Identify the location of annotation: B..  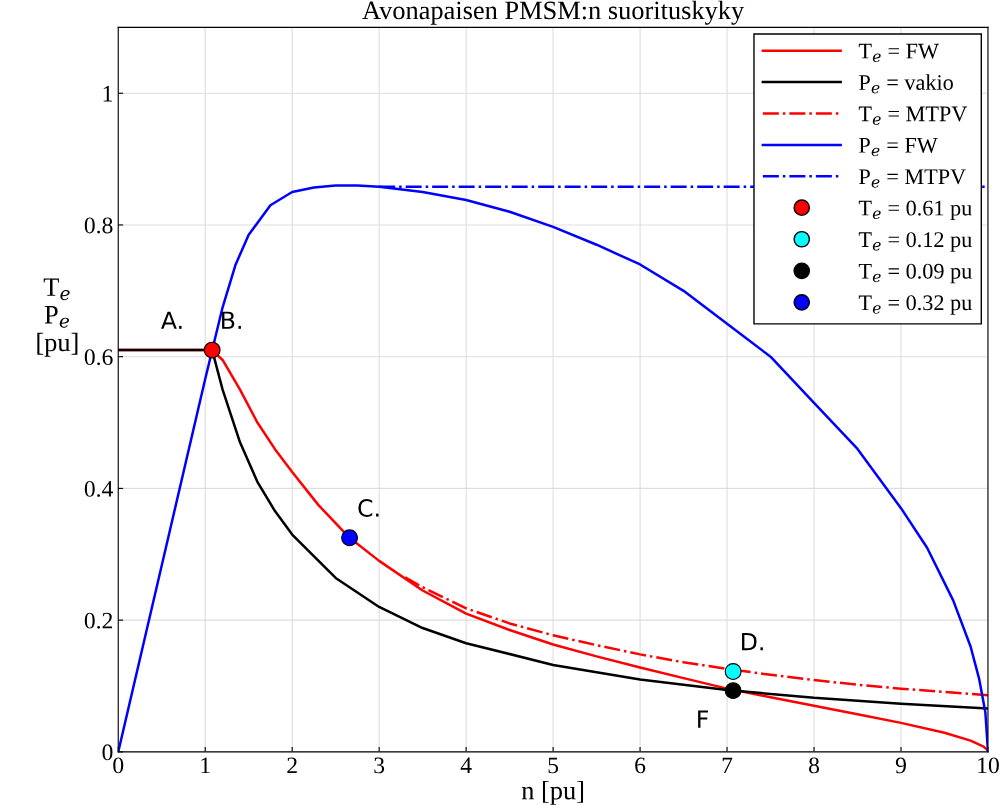
(231, 320).